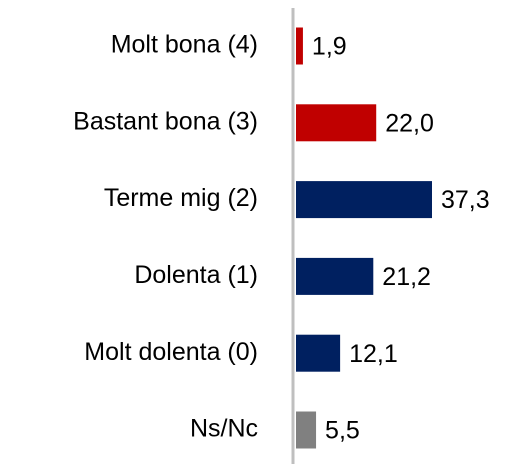 The image size is (515, 464). Describe the element at coordinates (409, 123) in the screenshot. I see `value-label: 22,0` at that location.